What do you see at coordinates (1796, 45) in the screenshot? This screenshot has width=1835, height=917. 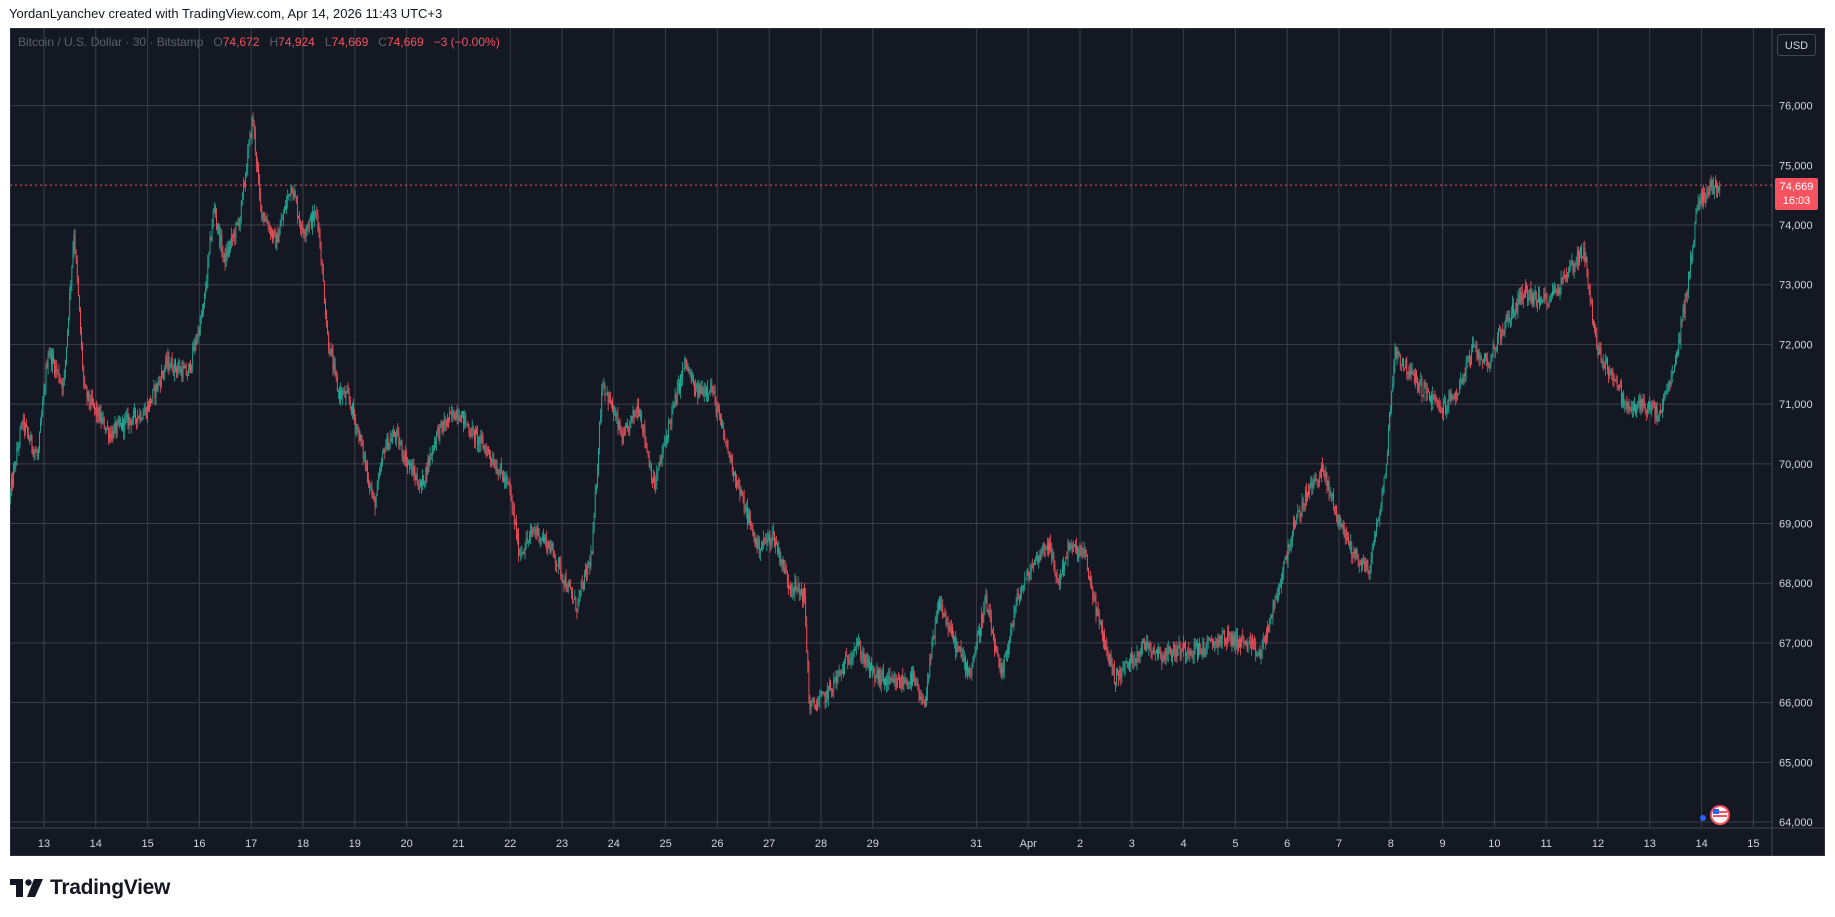 I see `currency-button: USD` at bounding box center [1796, 45].